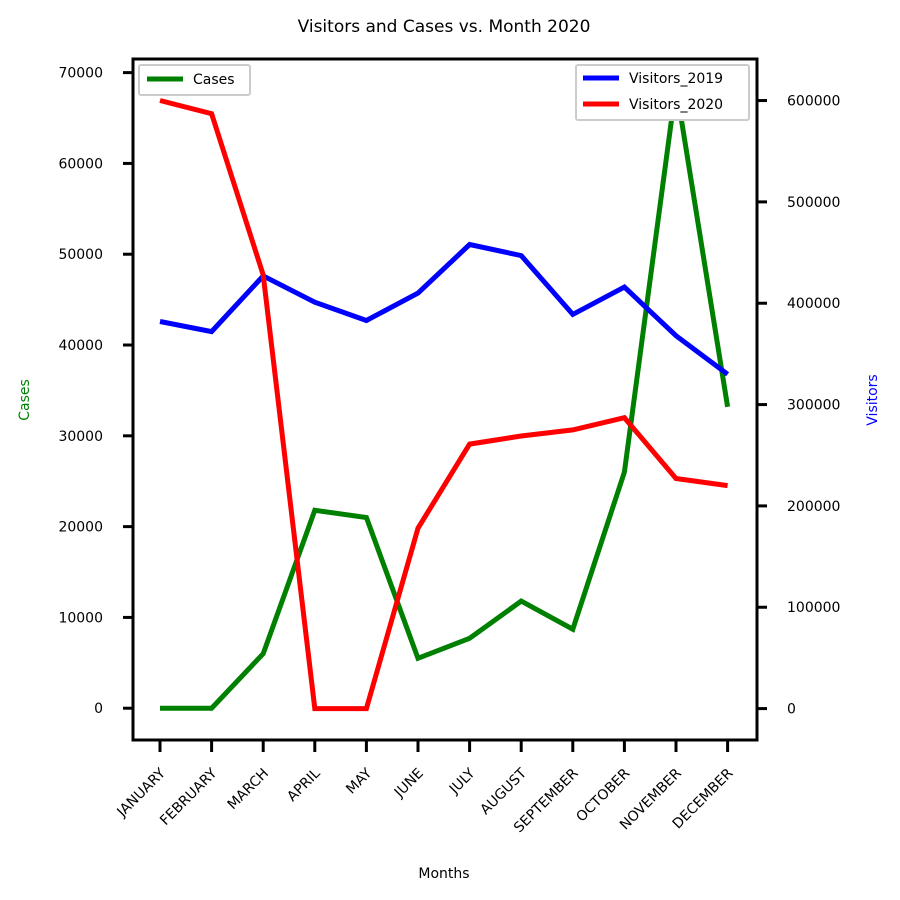 The image size is (900, 900). What do you see at coordinates (813, 304) in the screenshot?
I see `right-tick-label: 400000` at bounding box center [813, 304].